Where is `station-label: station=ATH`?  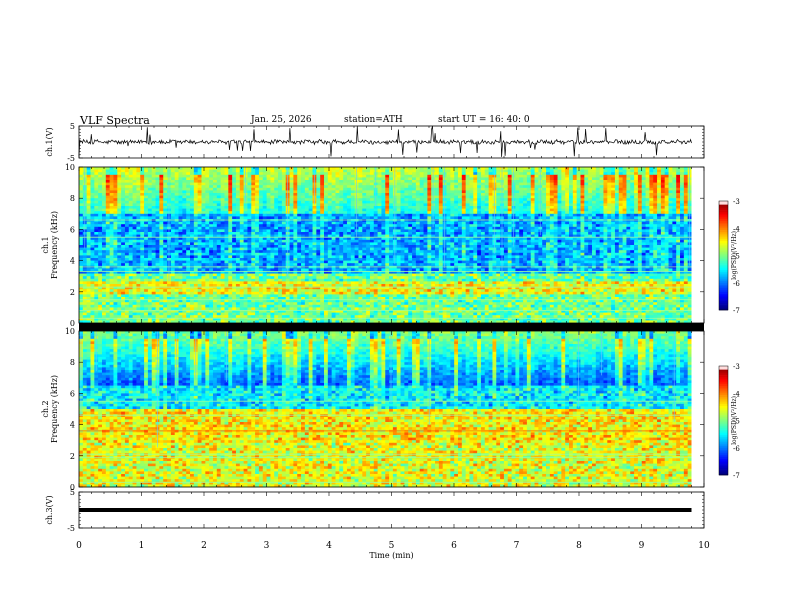
station-label: station=ATH is located at coordinates (373, 120).